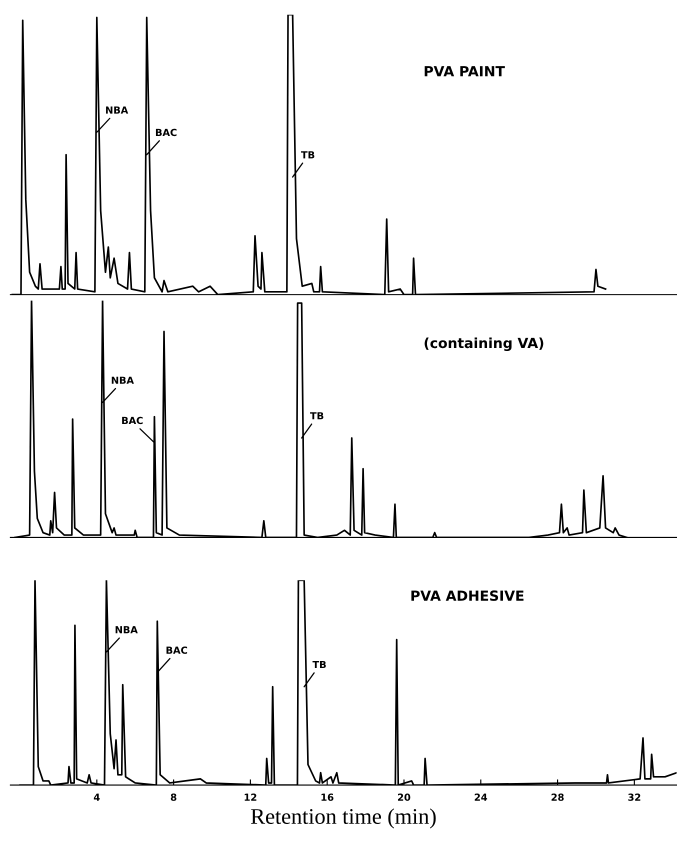 Image resolution: width=677 pixels, height=864 pixels. I want to click on text: PVA PAINT, so click(464, 71).